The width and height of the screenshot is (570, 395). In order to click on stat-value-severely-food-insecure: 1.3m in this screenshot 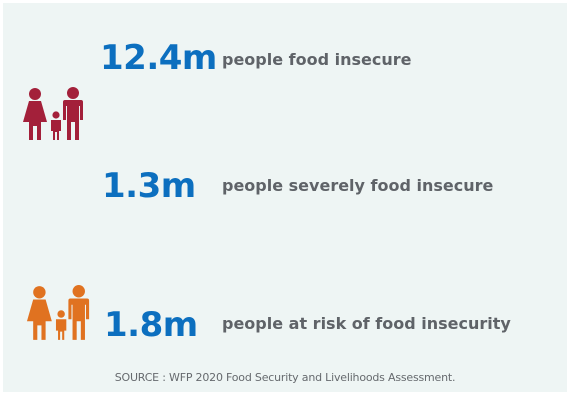, I will do `click(149, 186)`.